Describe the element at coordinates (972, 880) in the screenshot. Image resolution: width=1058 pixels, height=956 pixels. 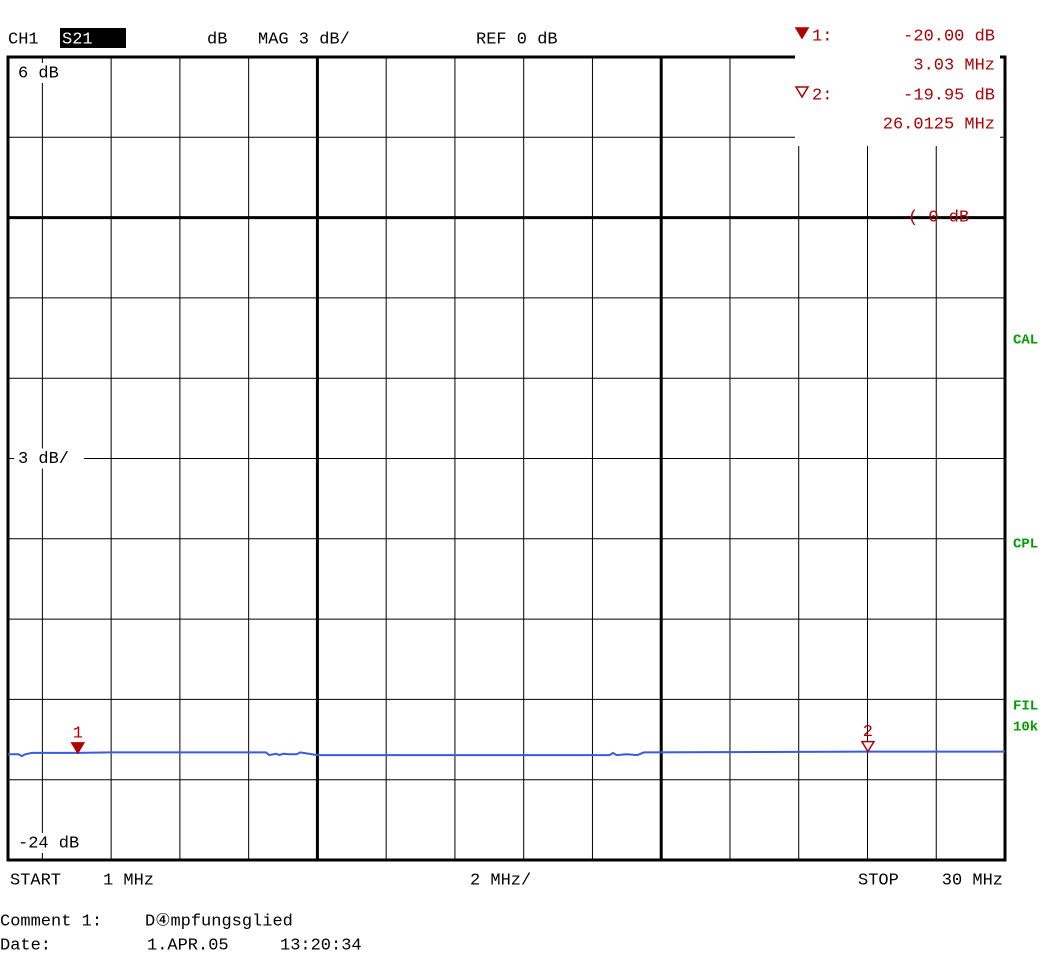
I see `stop: 30 MHz` at that location.